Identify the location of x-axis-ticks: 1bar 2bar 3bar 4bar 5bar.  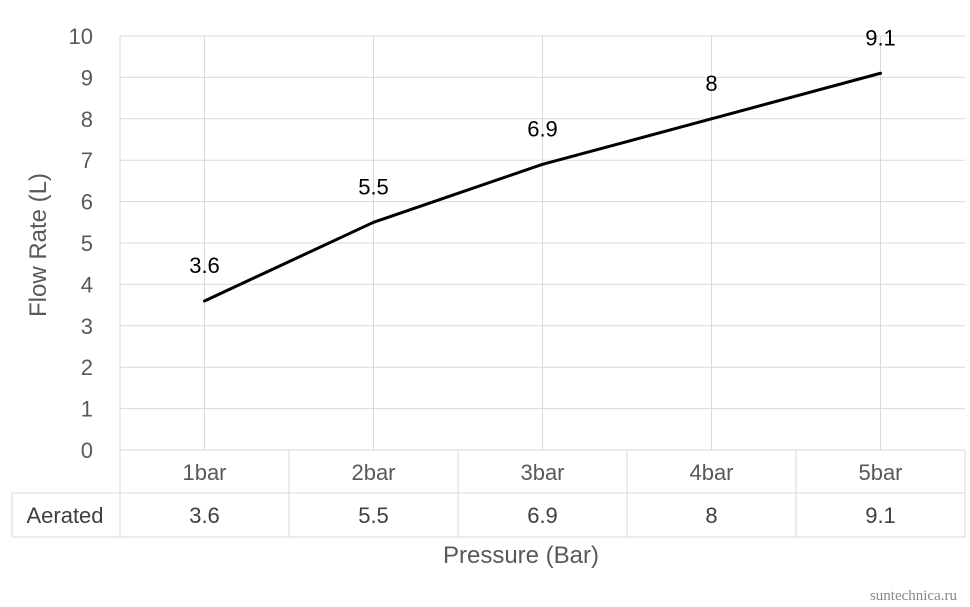
(542, 472).